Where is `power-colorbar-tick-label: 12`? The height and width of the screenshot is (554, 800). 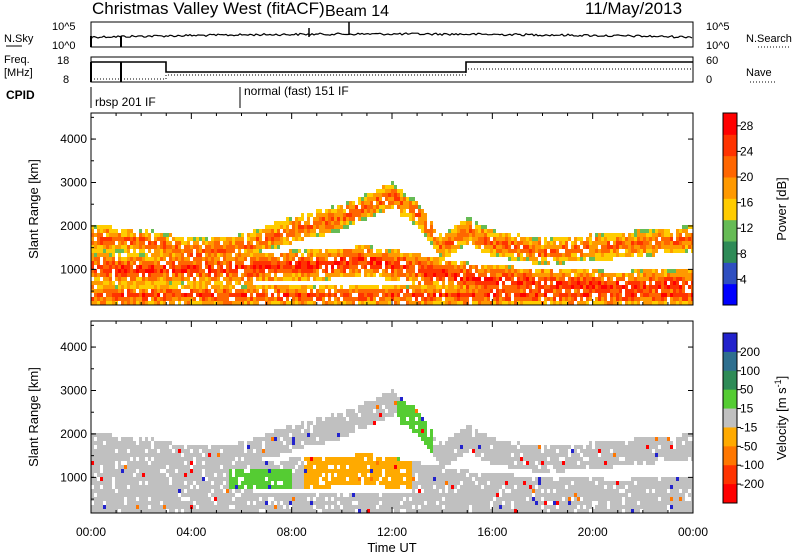
power-colorbar-tick-label: 12 is located at coordinates (747, 228).